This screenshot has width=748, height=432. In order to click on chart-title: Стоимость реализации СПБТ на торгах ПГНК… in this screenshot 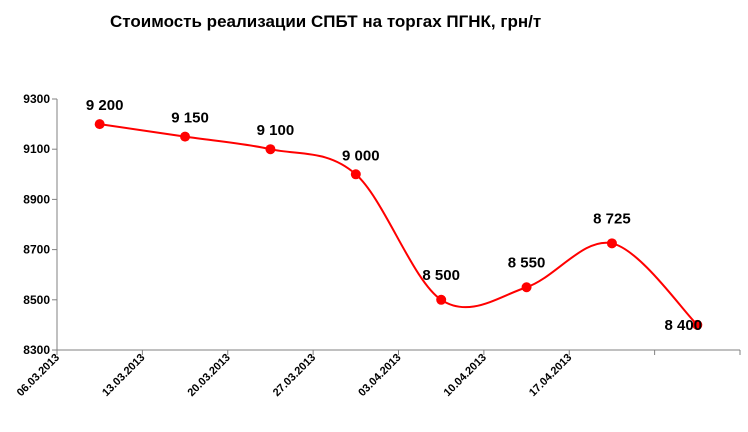, I will do `click(325, 21)`.